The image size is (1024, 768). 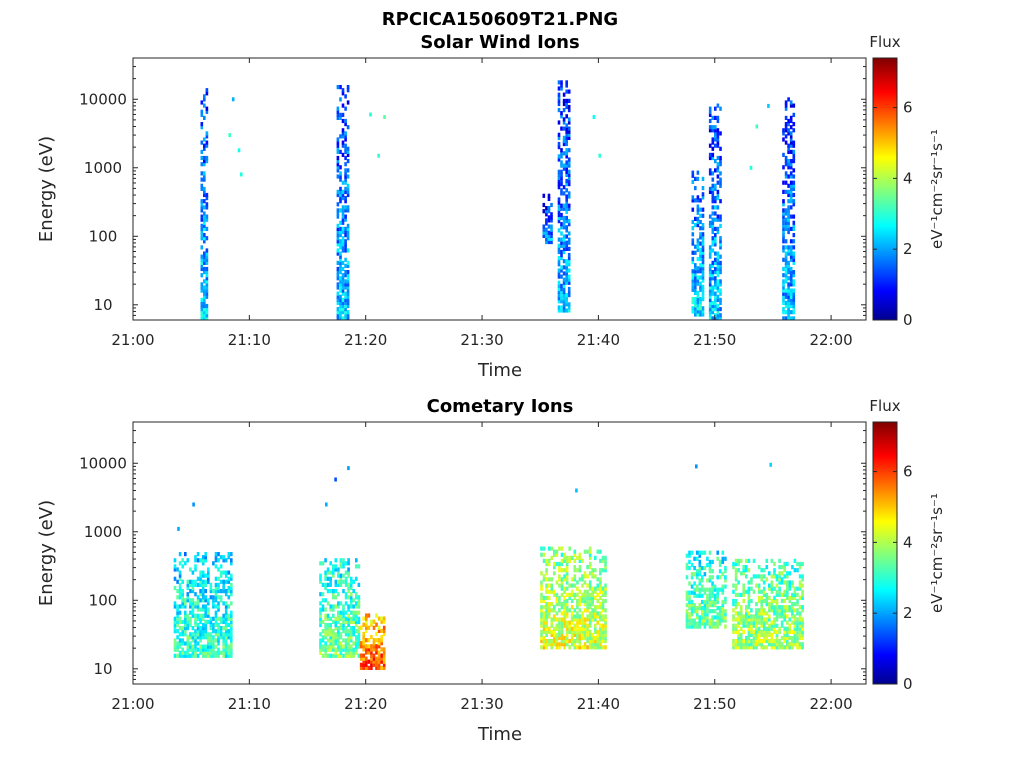 What do you see at coordinates (885, 553) in the screenshot?
I see `colorbar` at bounding box center [885, 553].